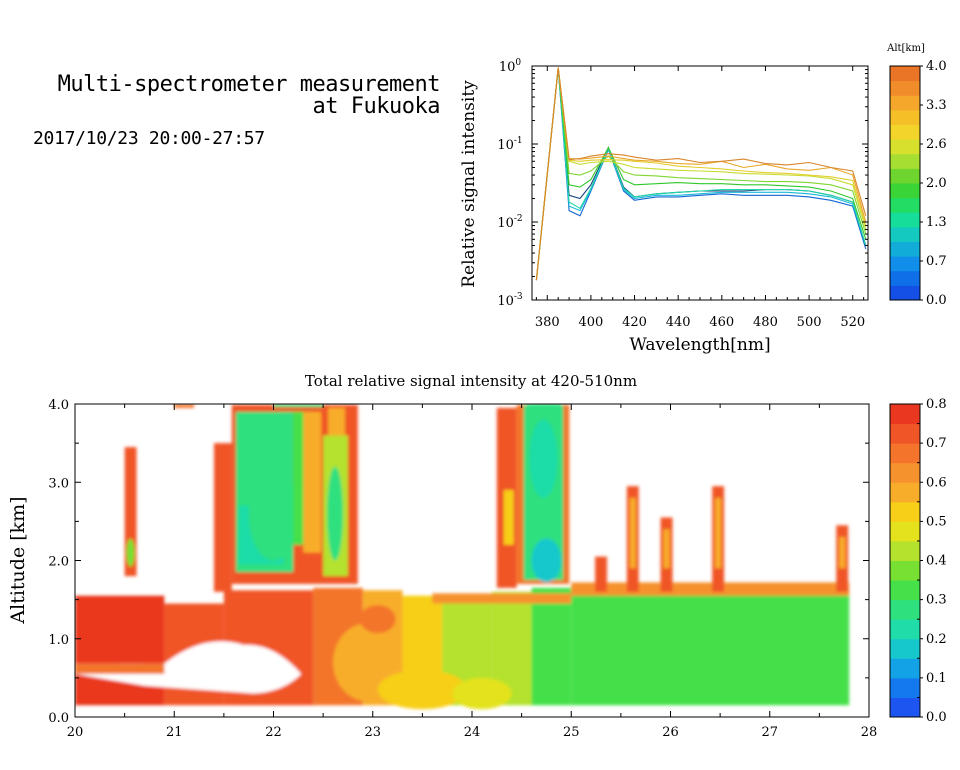 The width and height of the screenshot is (960, 770). What do you see at coordinates (765, 322) in the screenshot?
I see `spectrum-x-tick-label: 480` at bounding box center [765, 322].